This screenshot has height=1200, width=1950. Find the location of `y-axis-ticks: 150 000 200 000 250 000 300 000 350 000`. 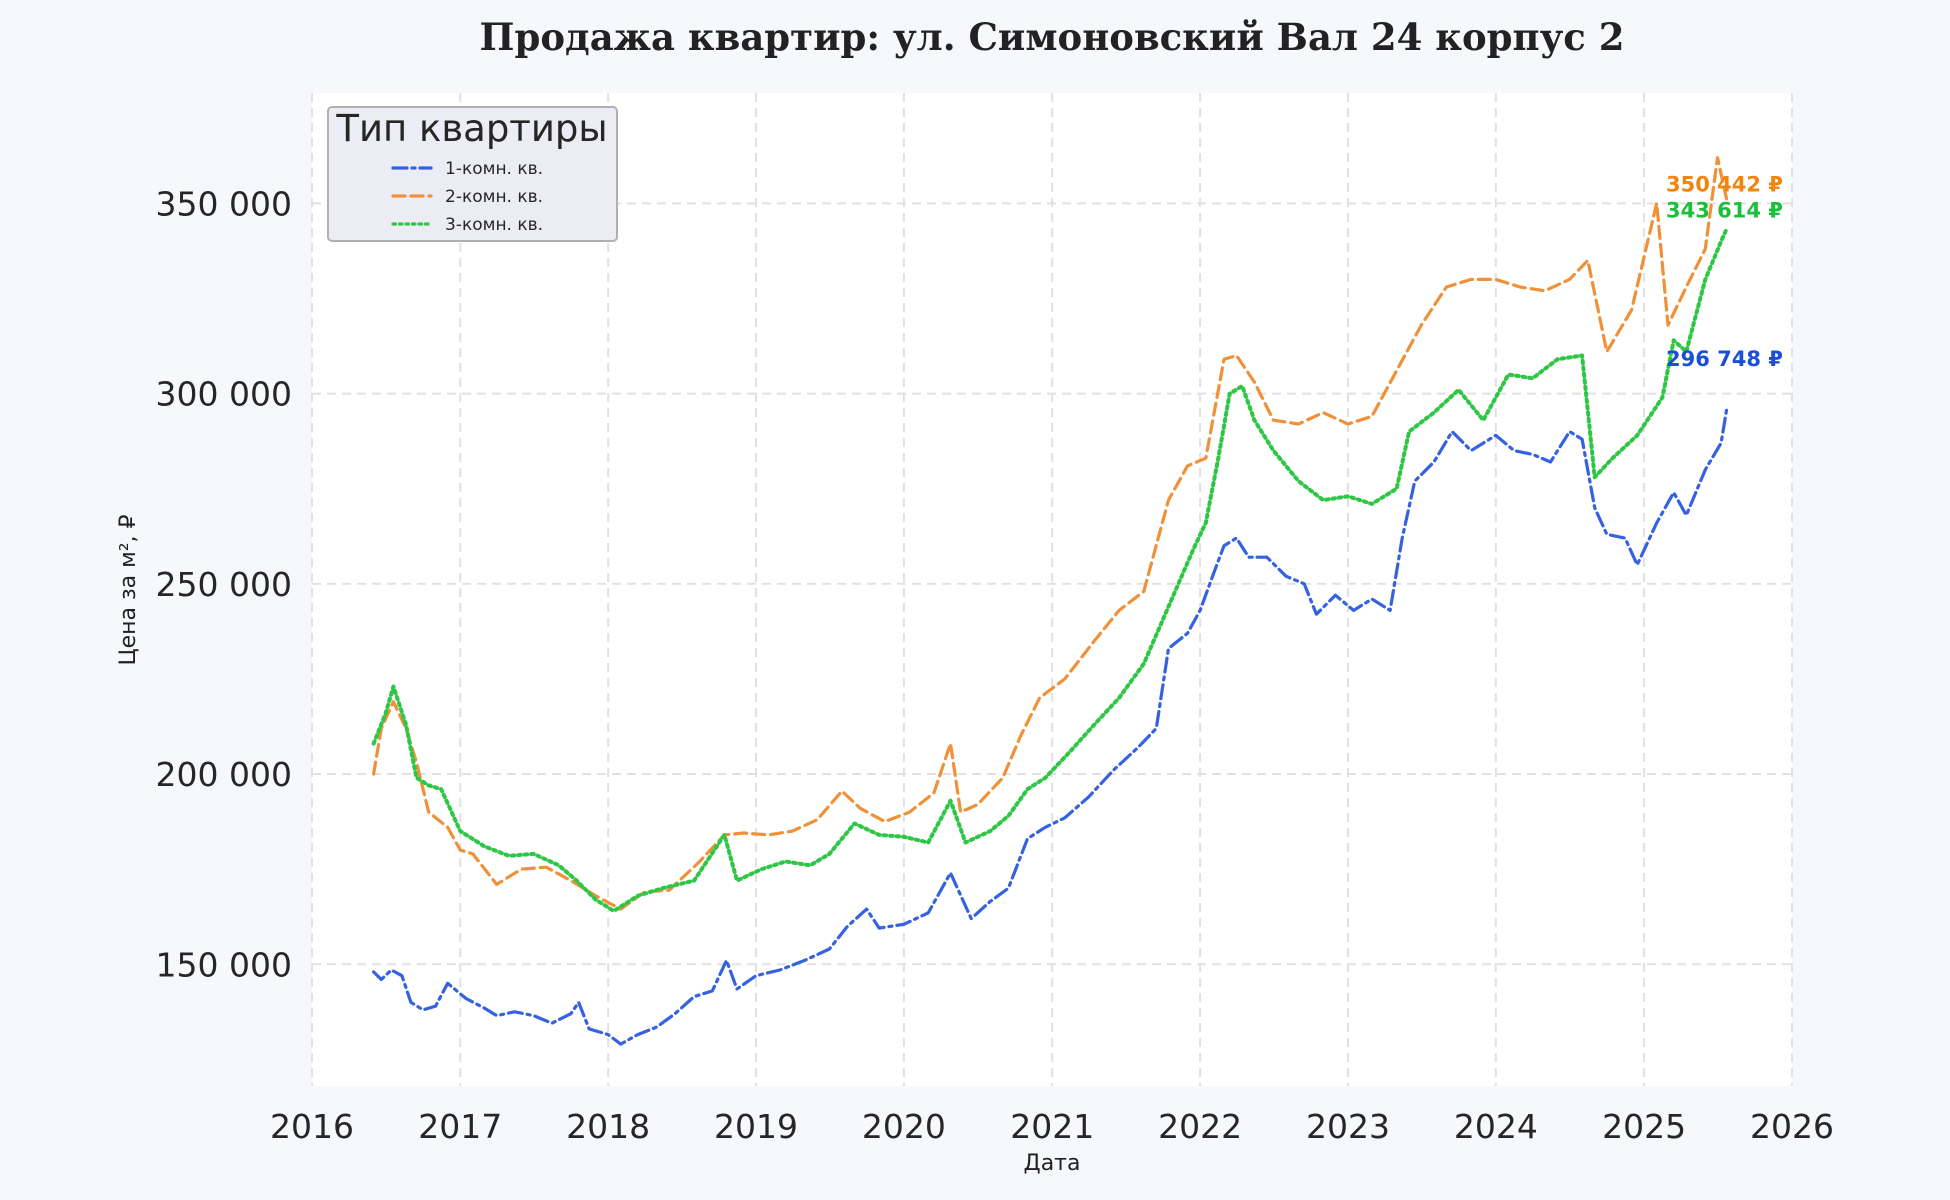

y-axis-ticks: 150 000 200 000 250 000 300 000 350 000 is located at coordinates (224, 584).